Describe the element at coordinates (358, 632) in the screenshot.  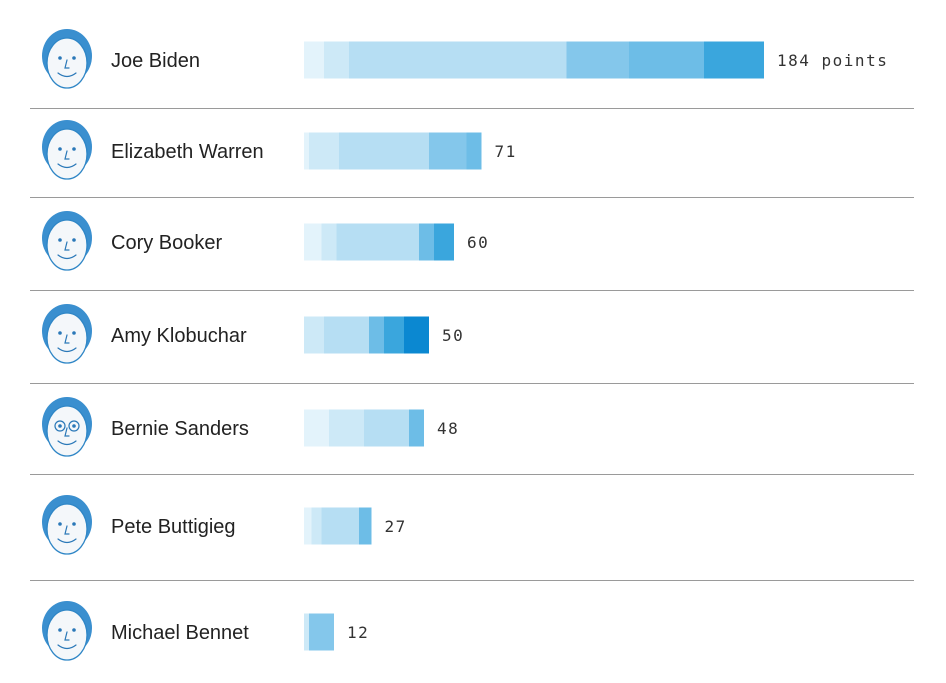
I see `total-points-label: 12` at that location.